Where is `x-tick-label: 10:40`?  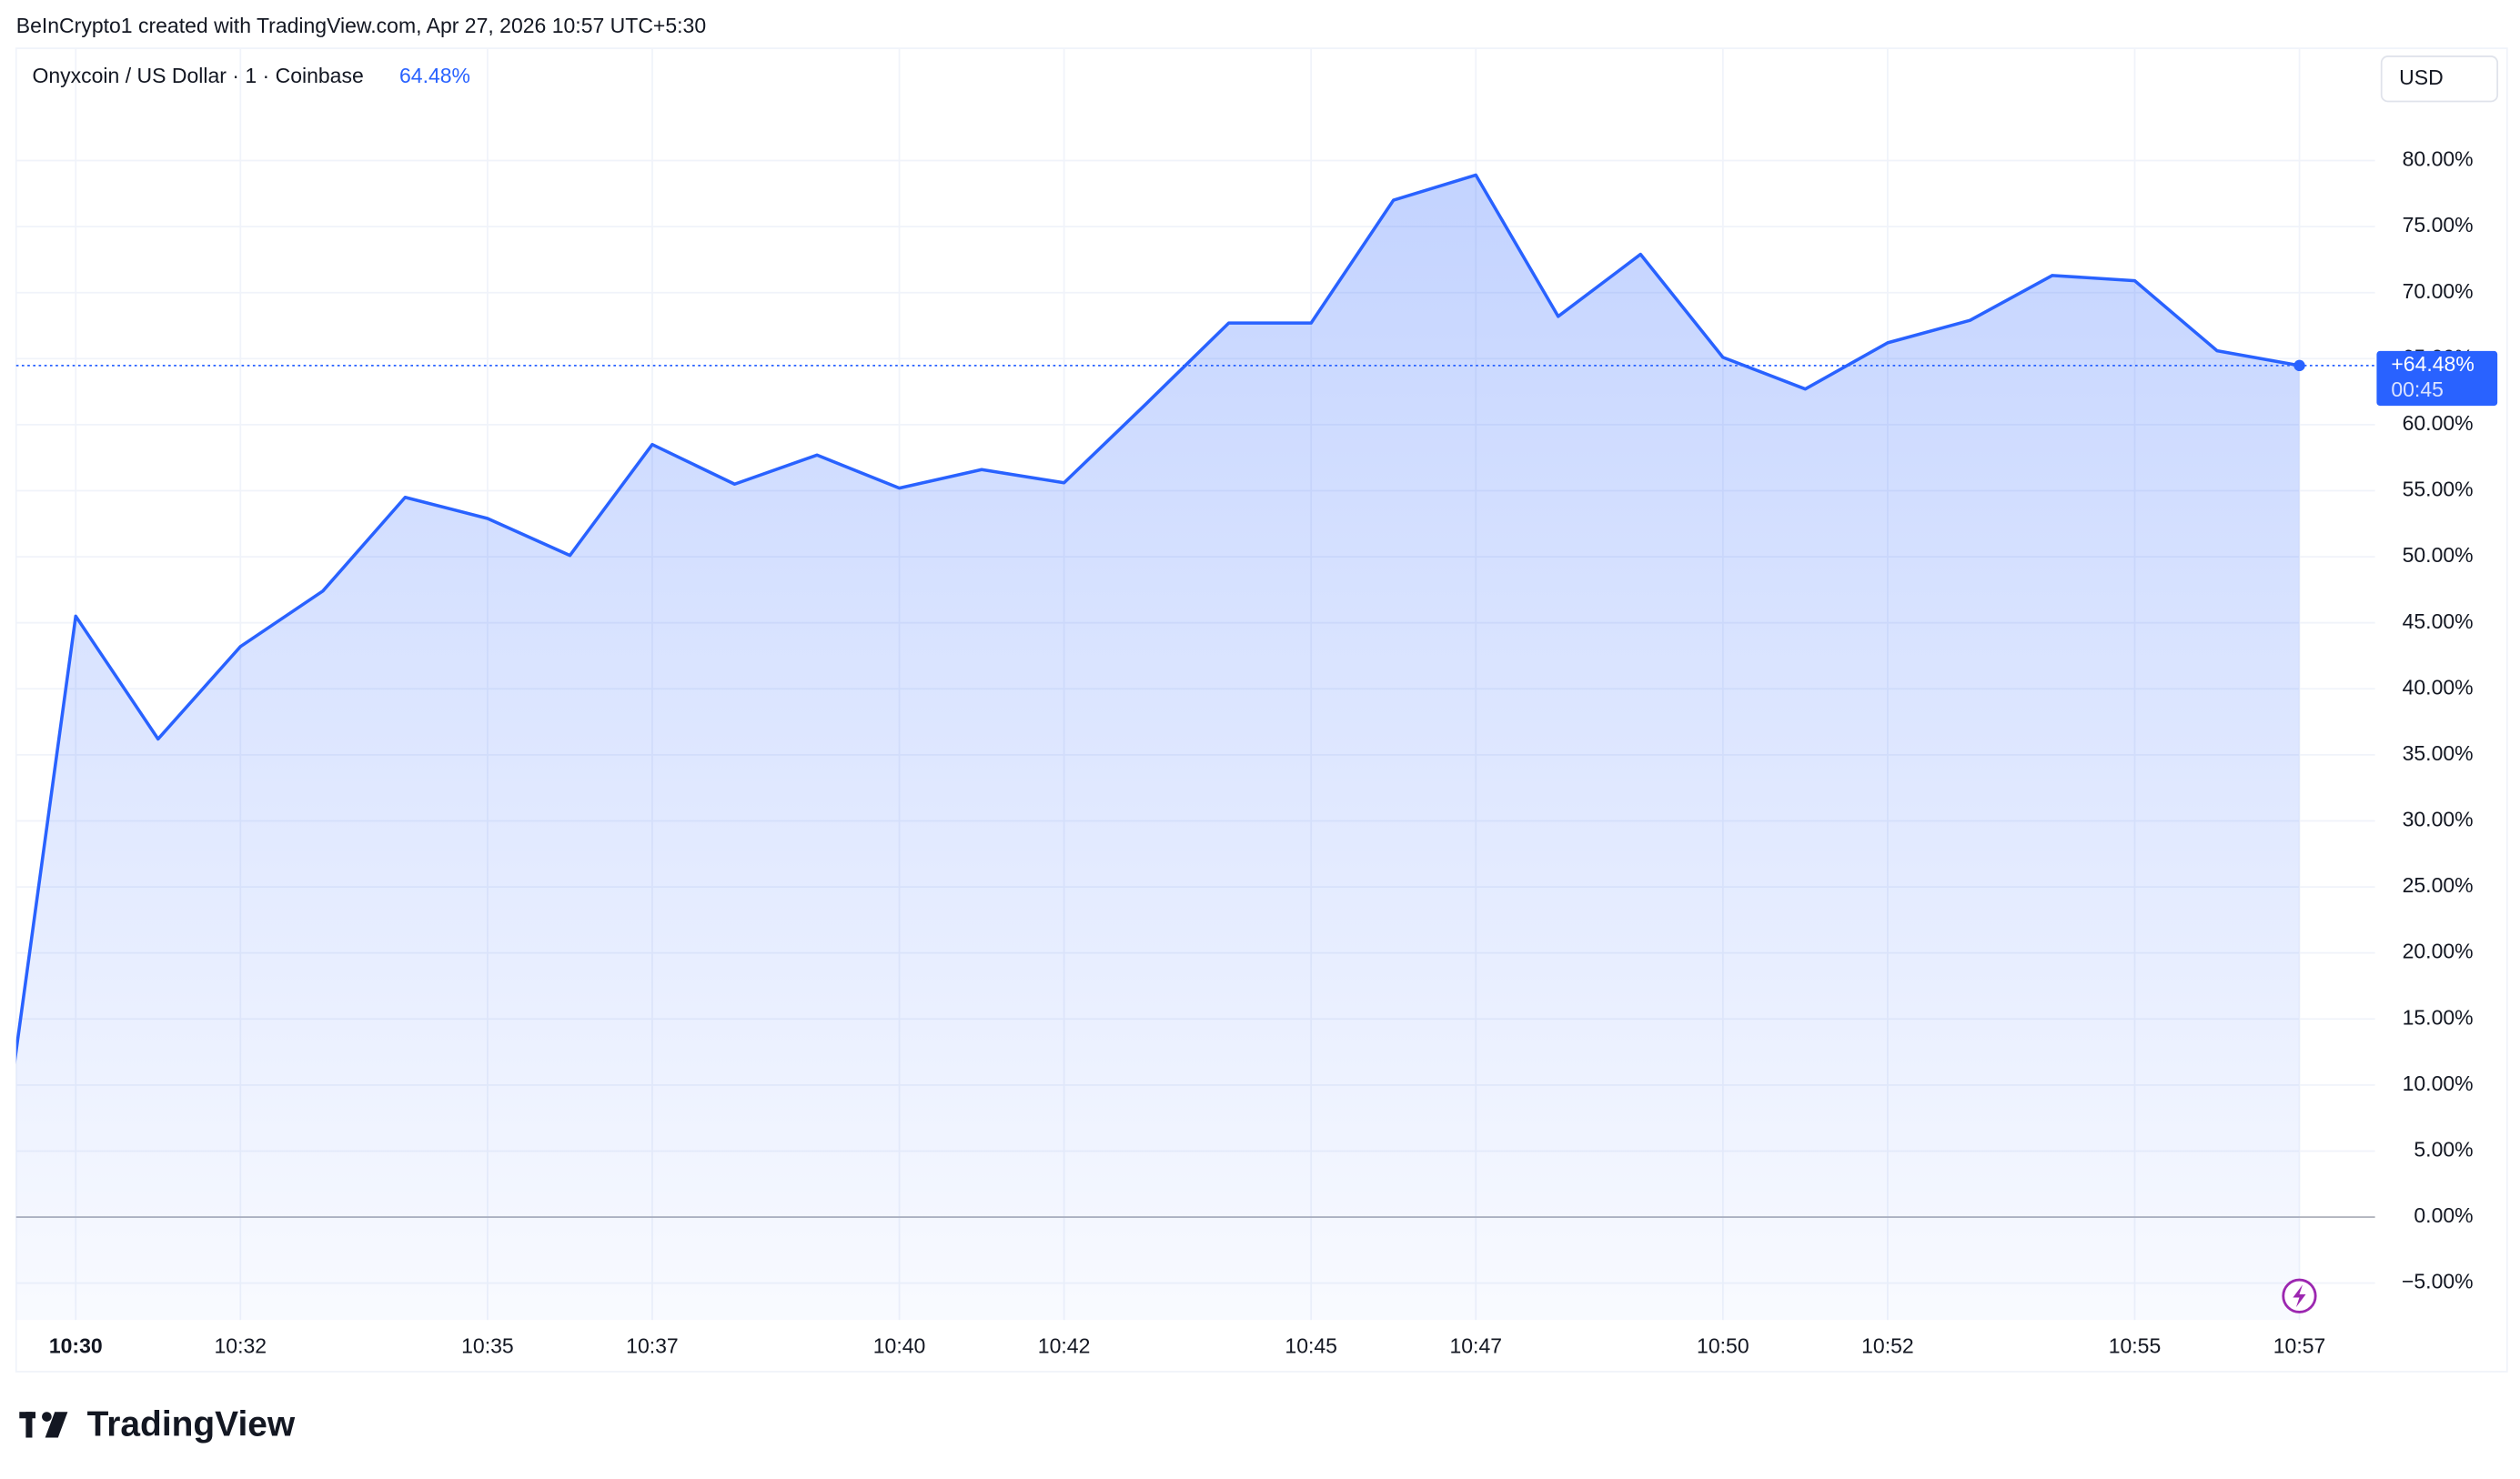 x-tick-label: 10:40 is located at coordinates (900, 1345).